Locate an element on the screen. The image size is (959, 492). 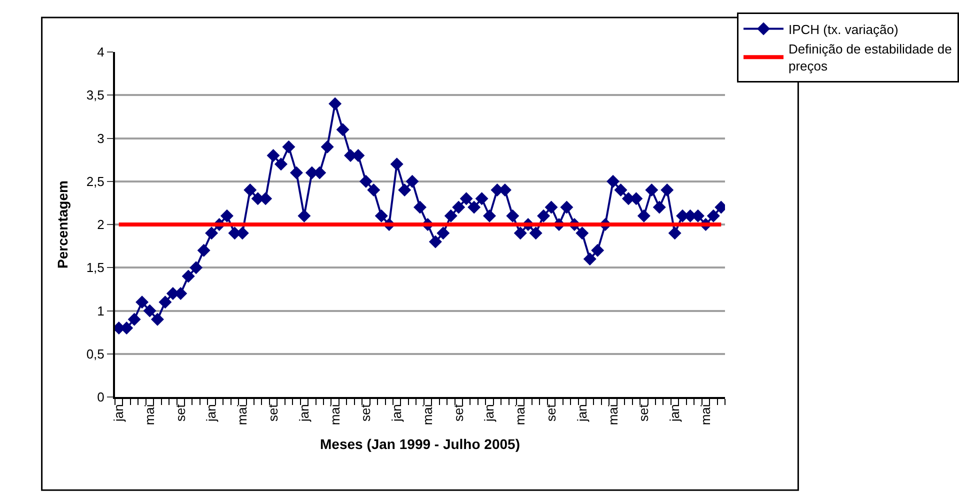
y-tick-label: 0 is located at coordinates (100, 397).